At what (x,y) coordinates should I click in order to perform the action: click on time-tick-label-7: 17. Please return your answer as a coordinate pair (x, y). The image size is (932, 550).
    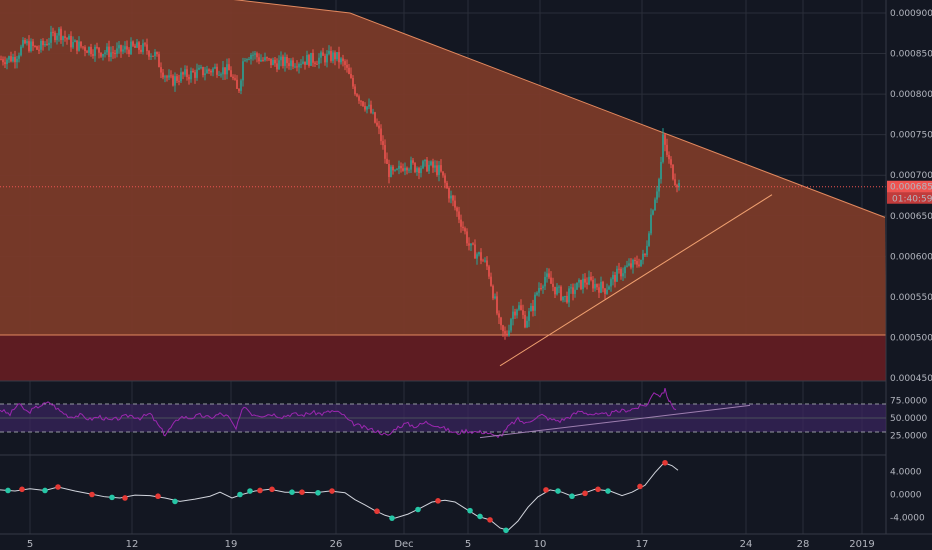
    Looking at the image, I should click on (642, 544).